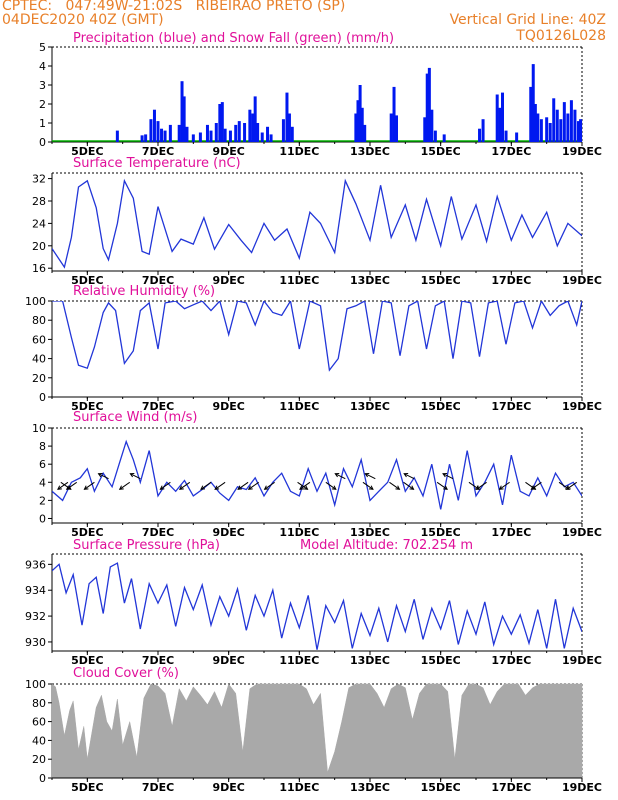  Describe the element at coordinates (35, 301) in the screenshot. I see `rh-ytick-label: 100` at that location.